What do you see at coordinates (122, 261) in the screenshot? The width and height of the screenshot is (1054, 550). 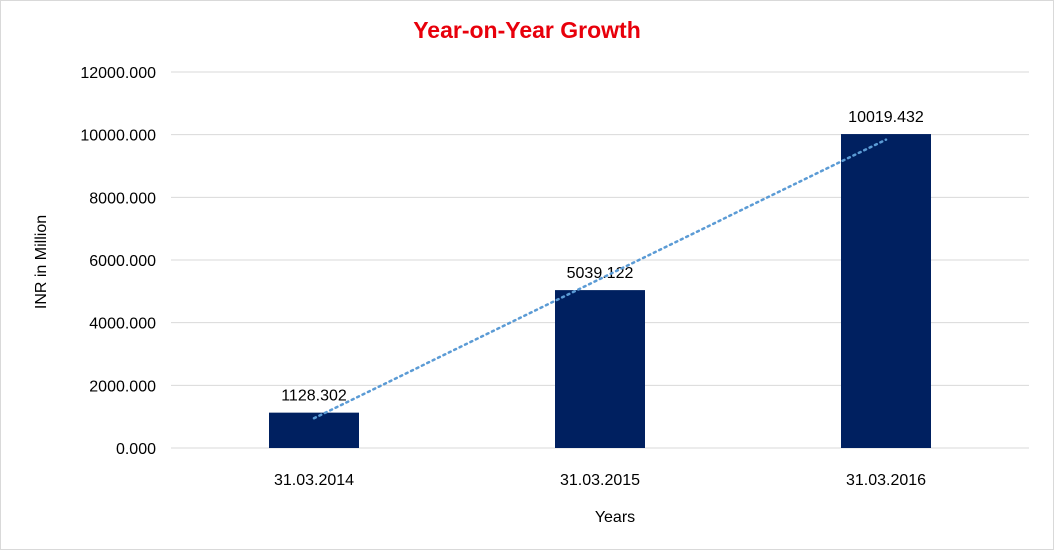 I see `y-tick-label: 6000.000` at bounding box center [122, 261].